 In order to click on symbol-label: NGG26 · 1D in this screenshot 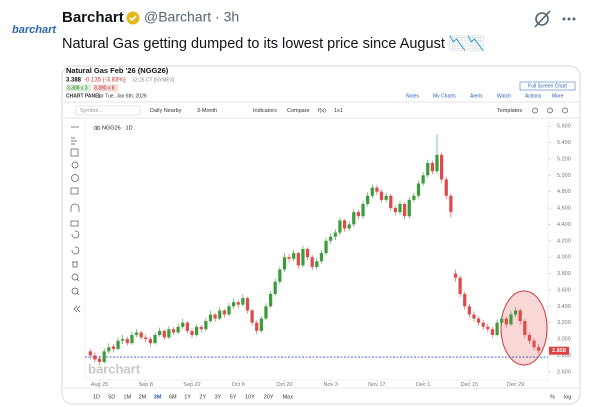, I will do `click(117, 128)`.